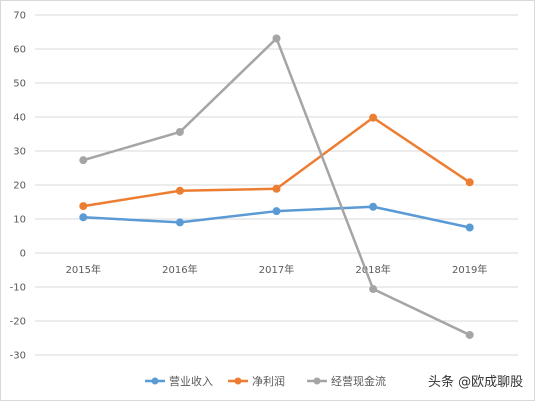 The height and width of the screenshot is (401, 535). I want to click on legend-item: 营业收入, so click(179, 381).